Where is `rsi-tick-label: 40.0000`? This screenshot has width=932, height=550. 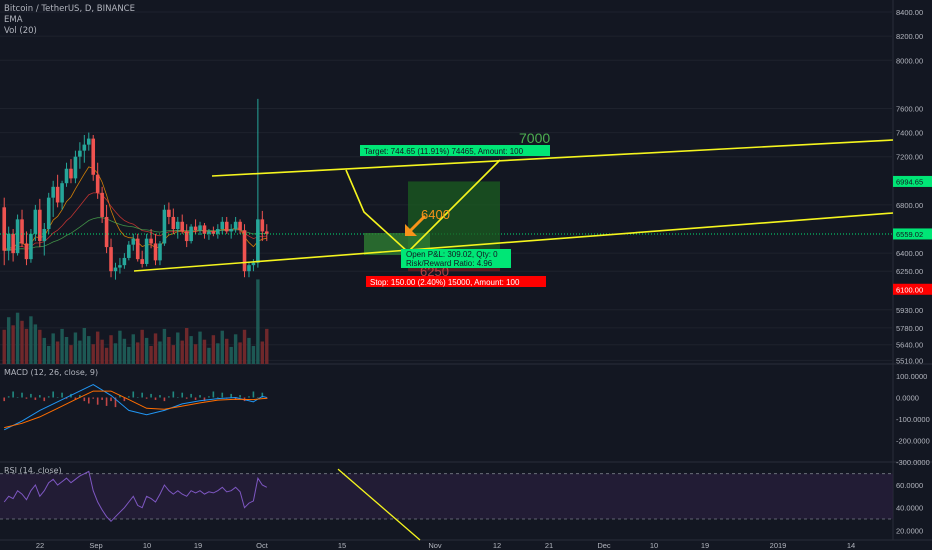 rsi-tick-label: 40.0000 is located at coordinates (909, 508).